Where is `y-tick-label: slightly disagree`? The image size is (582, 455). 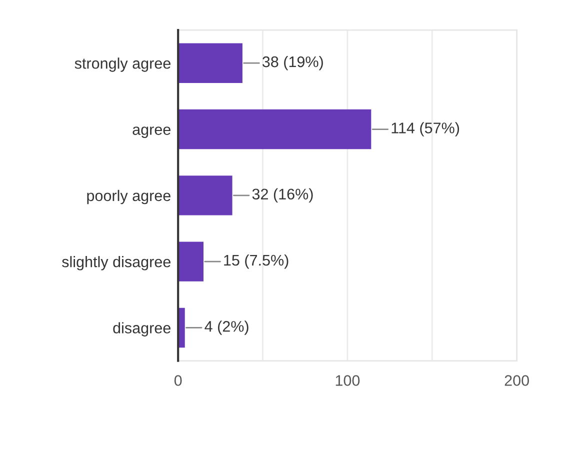 y-tick-label: slightly disagree is located at coordinates (116, 263).